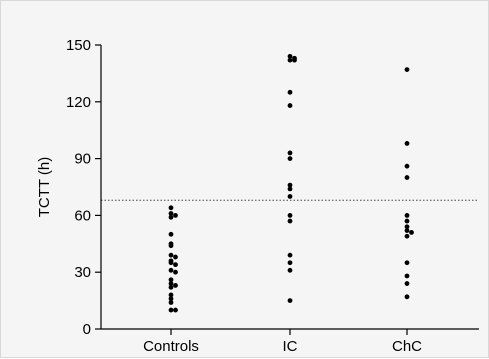 The width and height of the screenshot is (489, 359). Describe the element at coordinates (407, 346) in the screenshot. I see `x-tick-label: ChC` at that location.